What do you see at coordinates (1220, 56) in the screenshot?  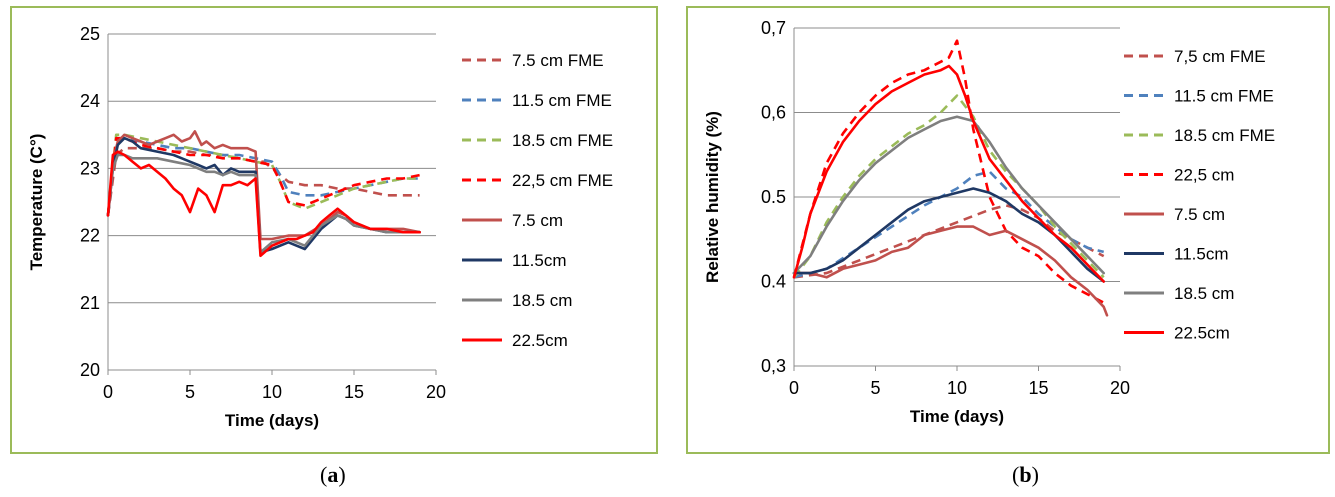 I see `legend-label: 7,5 cm FME` at bounding box center [1220, 56].